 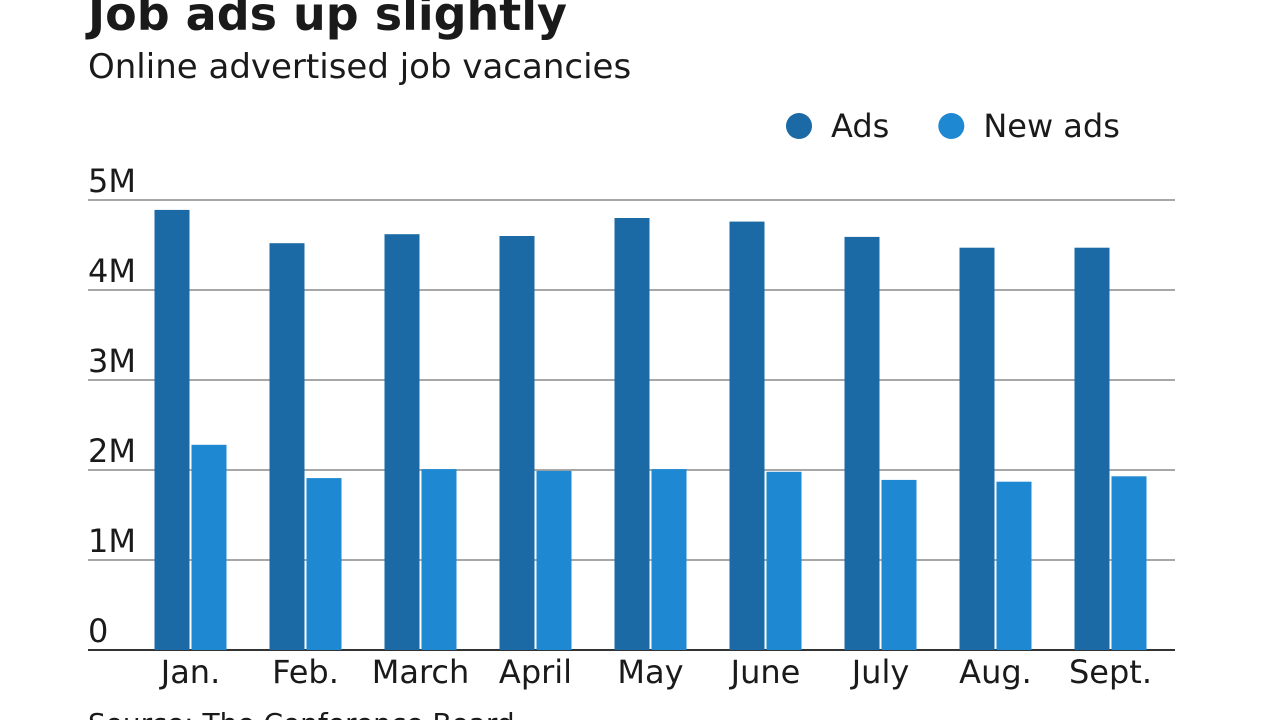 I want to click on legend-label: Ads, so click(x=860, y=126).